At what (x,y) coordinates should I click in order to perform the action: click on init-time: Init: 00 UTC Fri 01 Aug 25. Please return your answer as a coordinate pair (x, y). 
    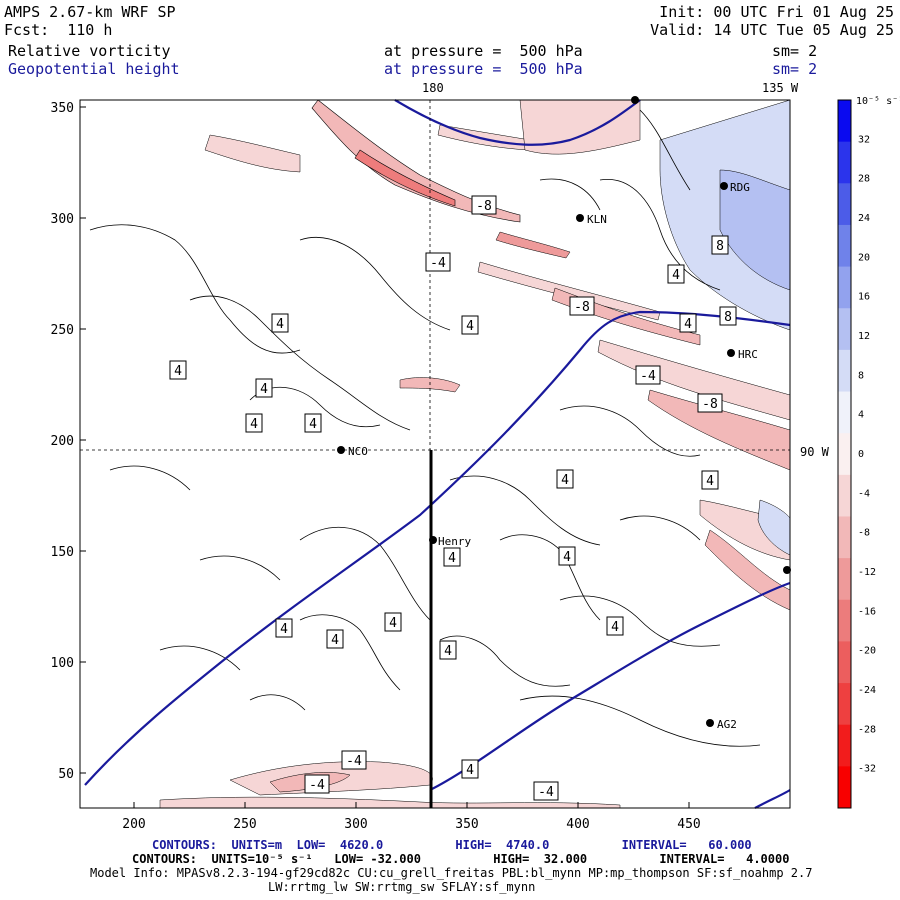
    Looking at the image, I should click on (776, 12).